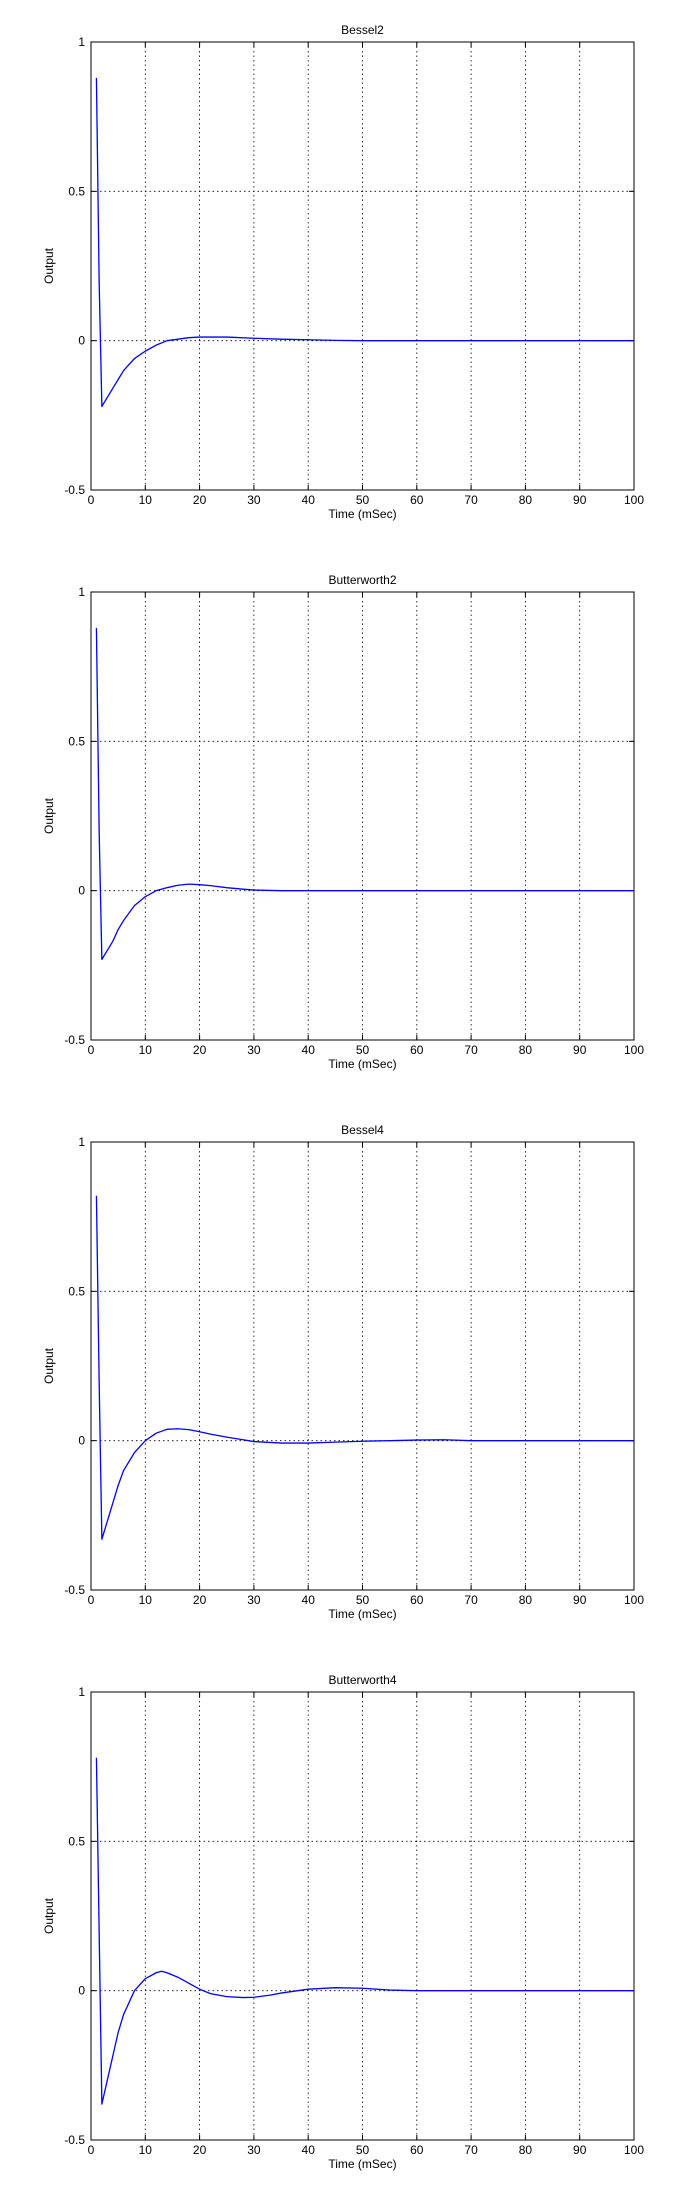 The width and height of the screenshot is (700, 2200). What do you see at coordinates (362, 1680) in the screenshot?
I see `chart-title: Butterworth4` at bounding box center [362, 1680].